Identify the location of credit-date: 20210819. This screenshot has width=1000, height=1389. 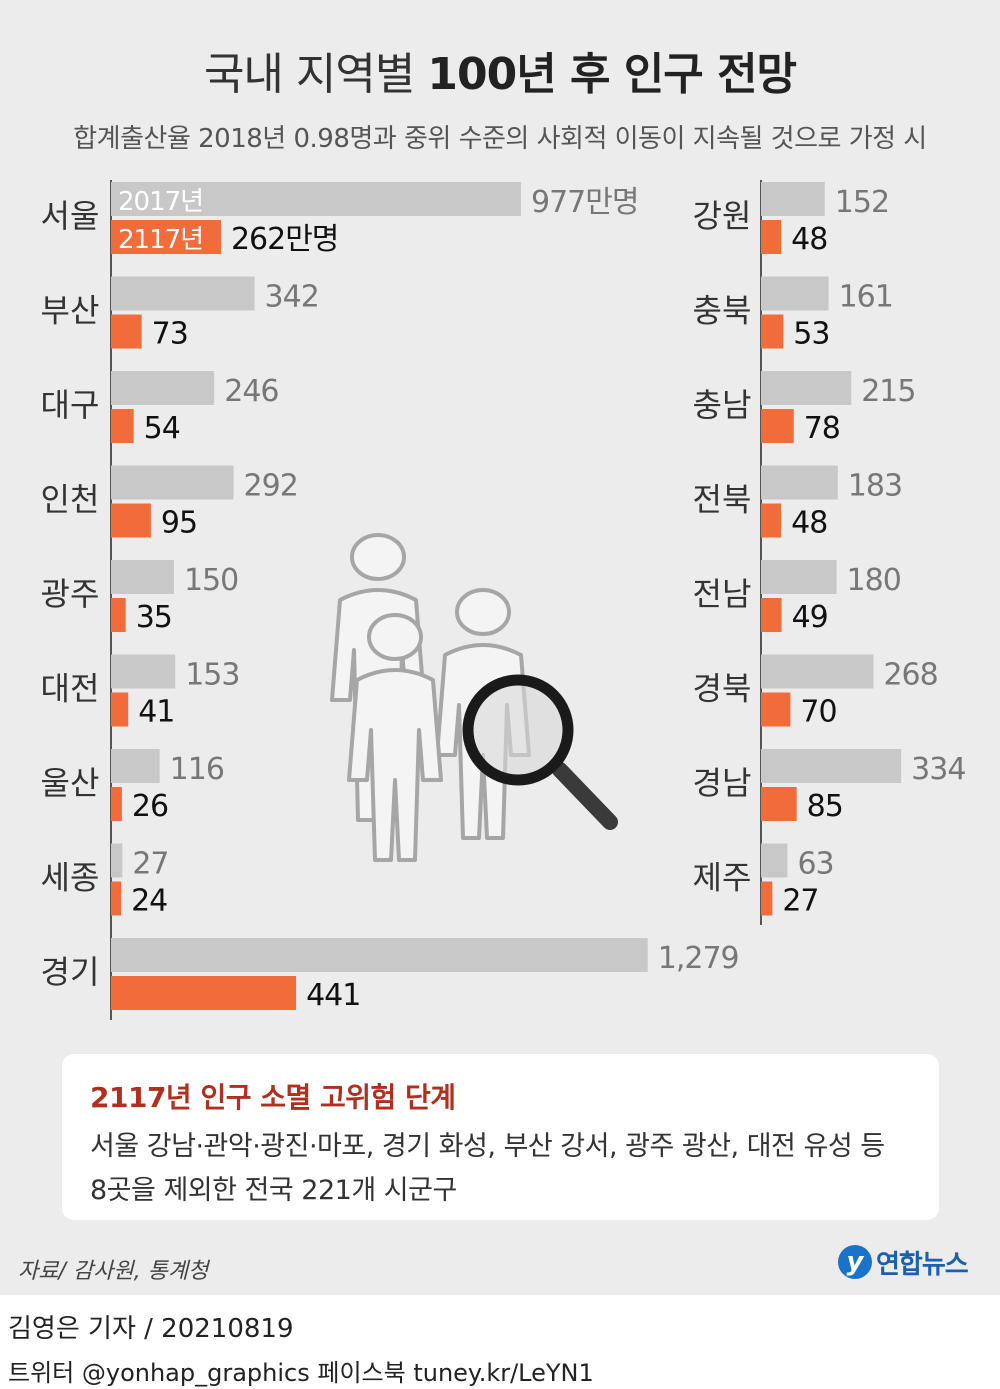
(227, 1329).